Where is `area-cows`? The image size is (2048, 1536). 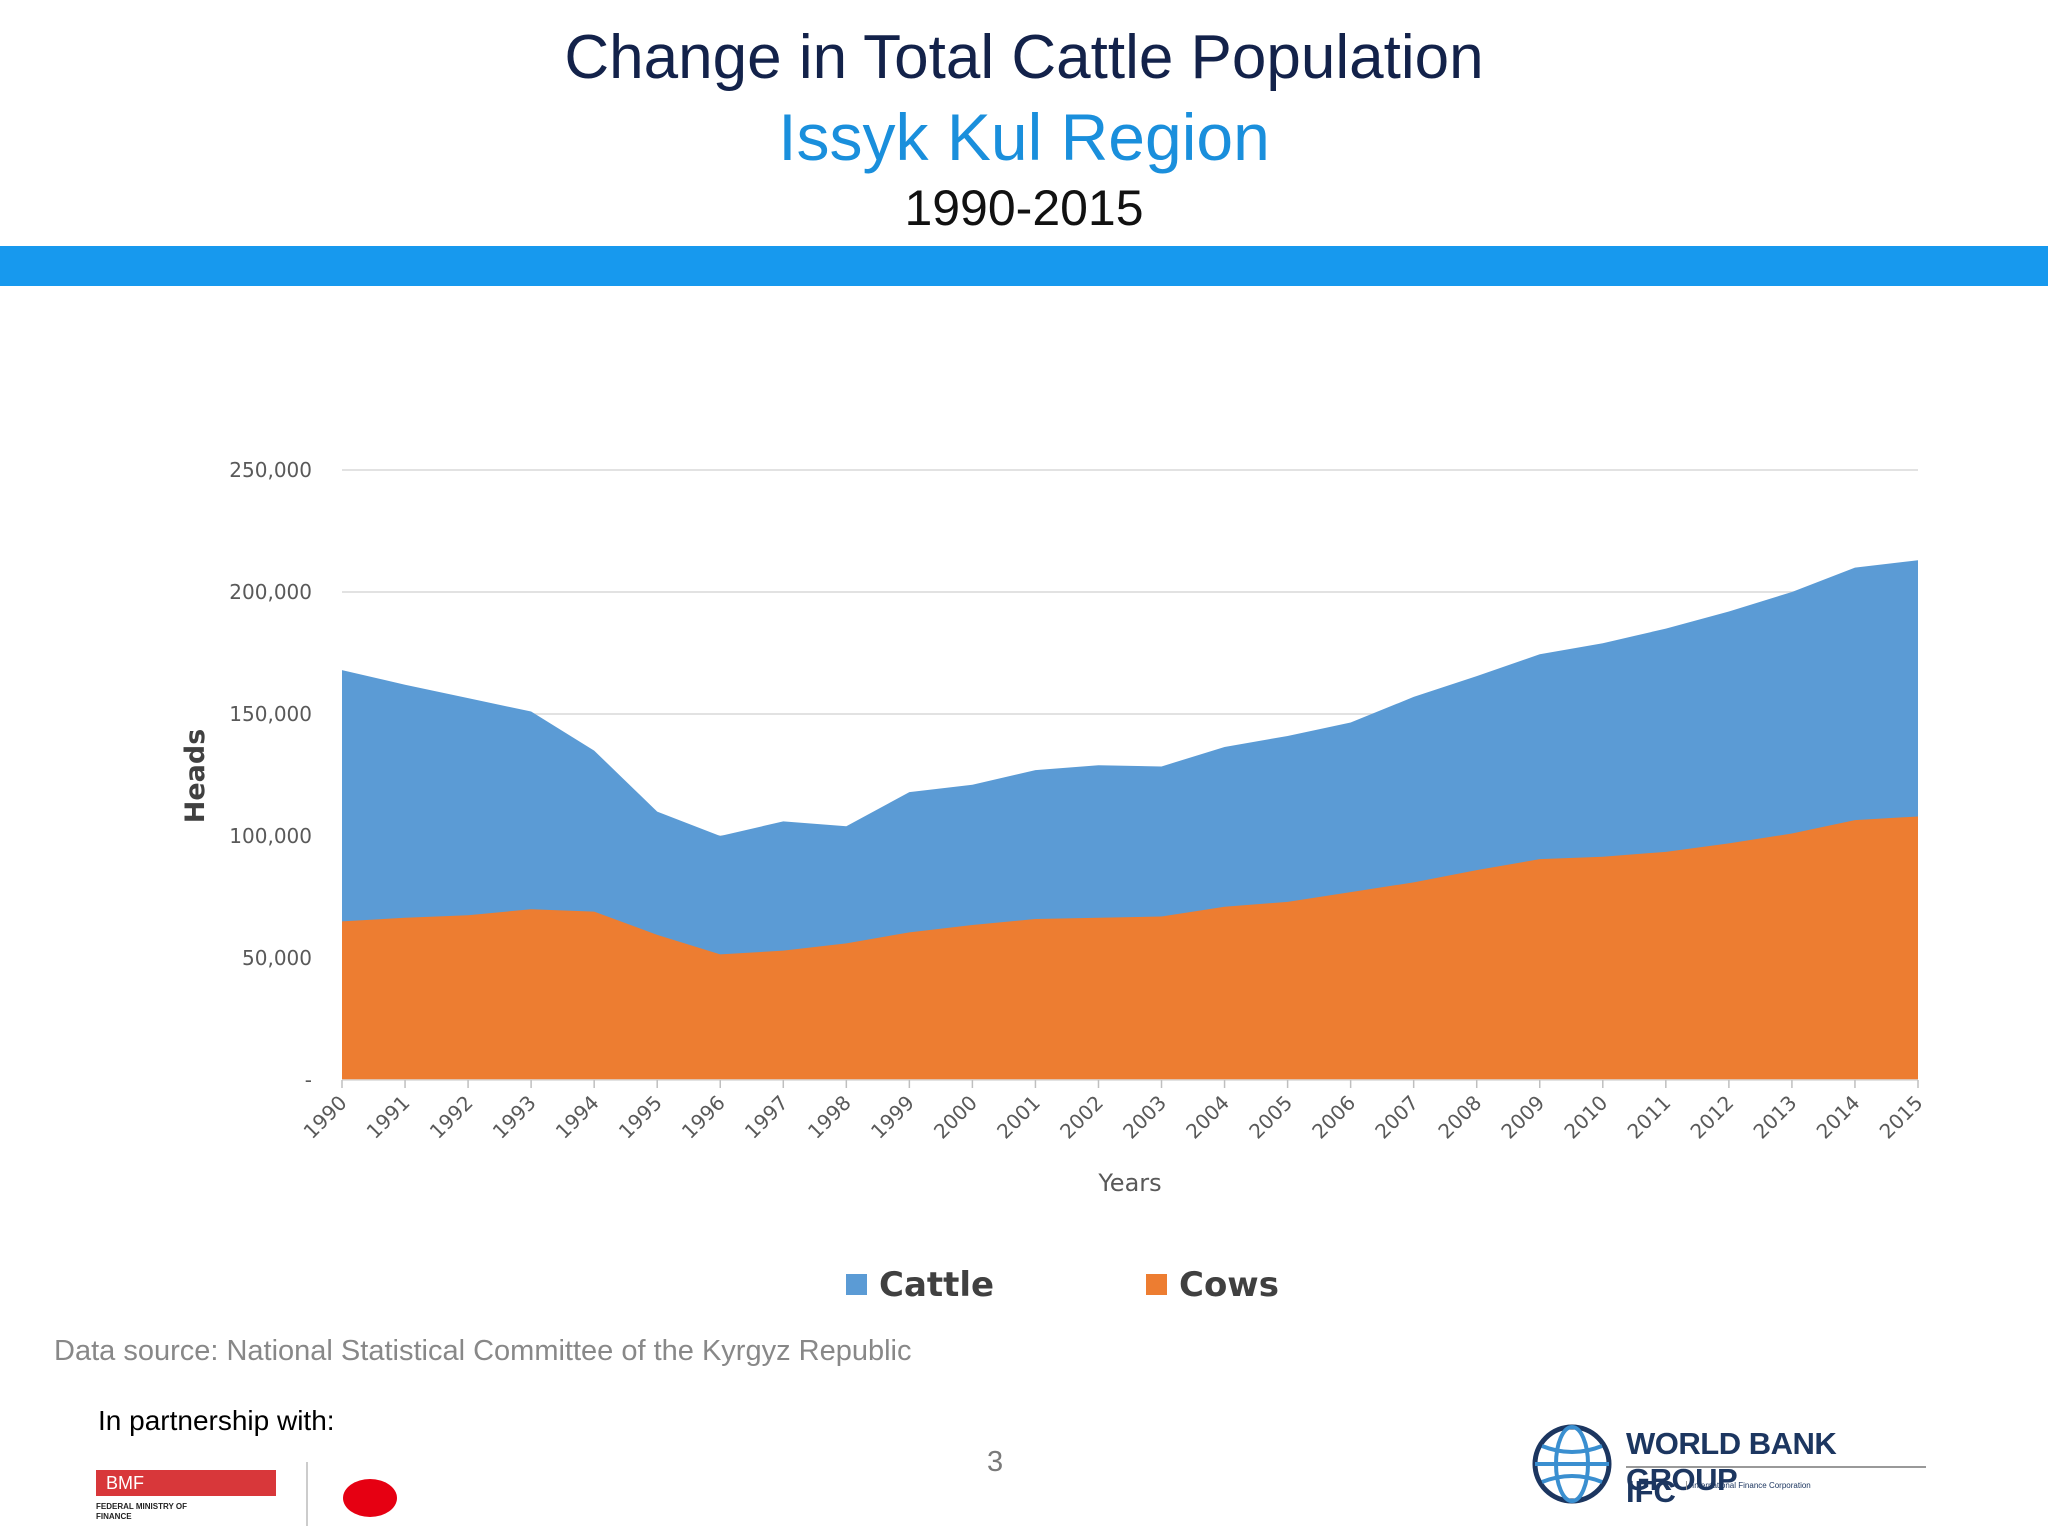
area-cows is located at coordinates (1130, 948).